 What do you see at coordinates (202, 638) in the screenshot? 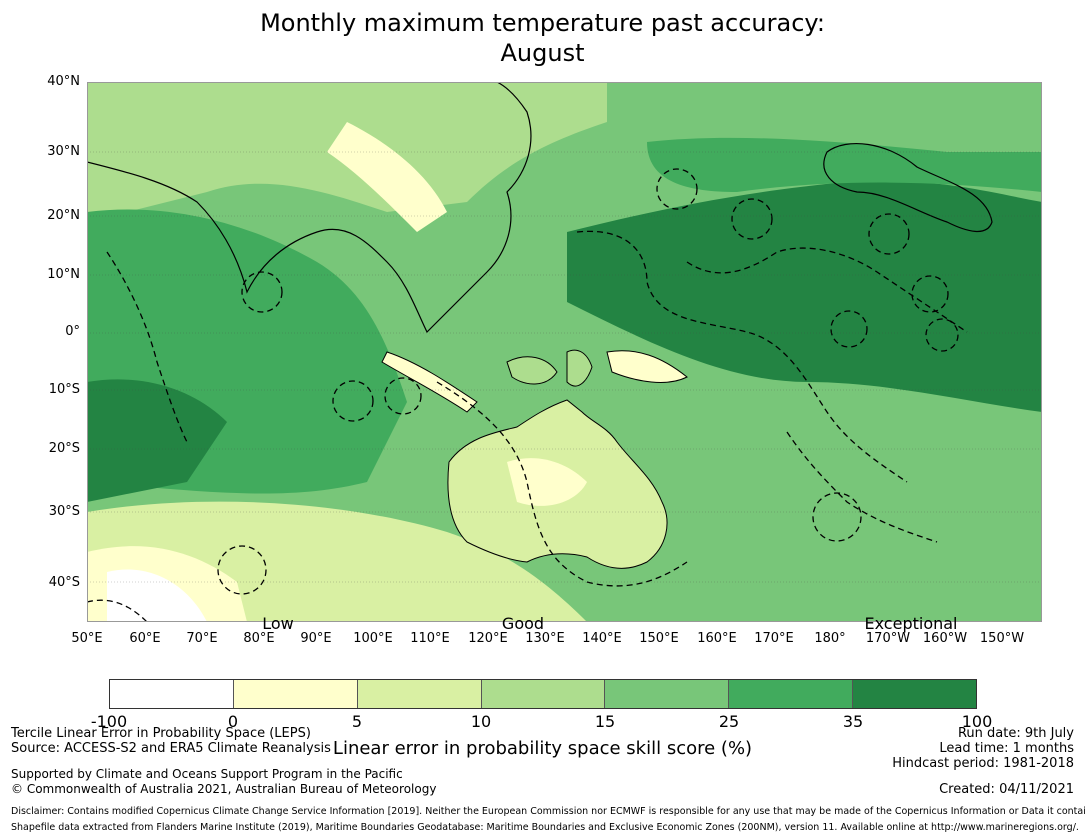
I see `lon-label: 70°E` at bounding box center [202, 638].